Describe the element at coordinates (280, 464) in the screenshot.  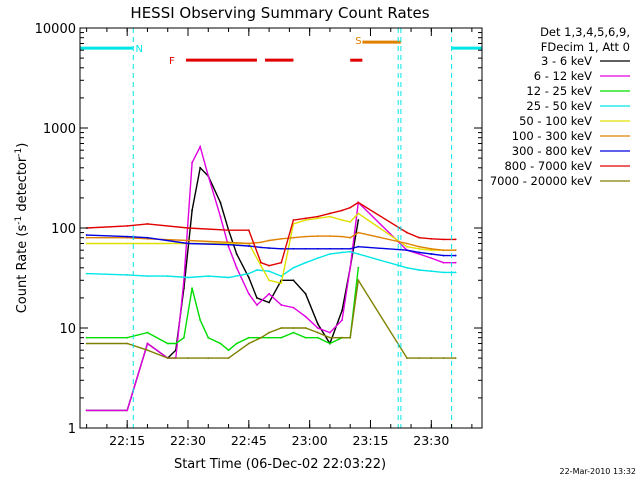
I see `x-axis-label: Start Time (06-Dec-02 22:03:22)` at that location.